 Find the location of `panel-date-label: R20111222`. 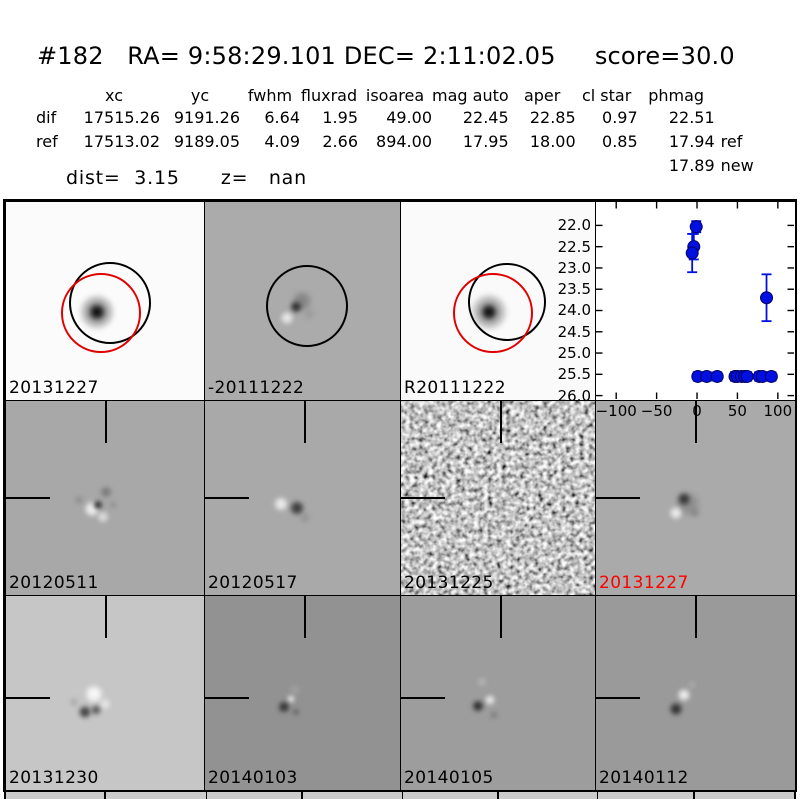

panel-date-label: R20111222 is located at coordinates (455, 388).